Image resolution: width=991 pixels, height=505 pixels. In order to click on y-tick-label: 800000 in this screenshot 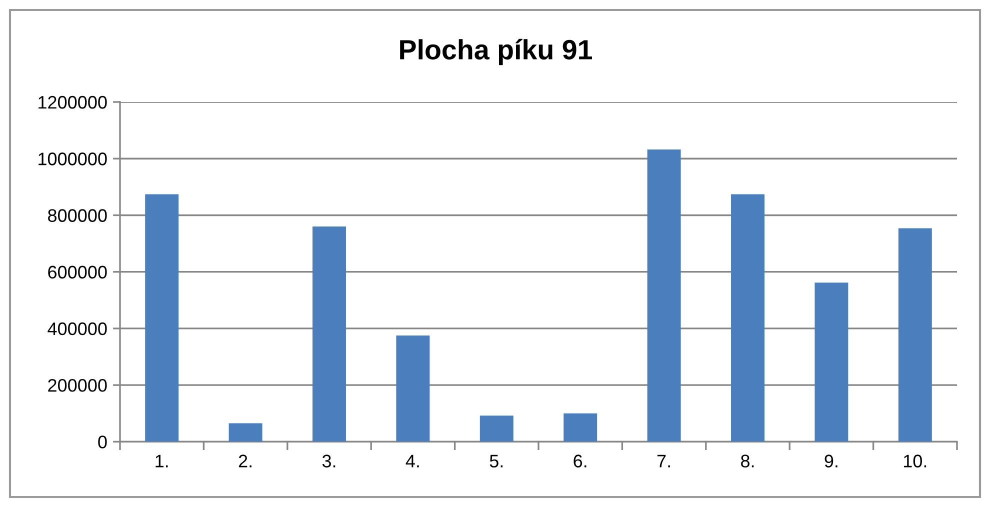, I will do `click(77, 215)`.